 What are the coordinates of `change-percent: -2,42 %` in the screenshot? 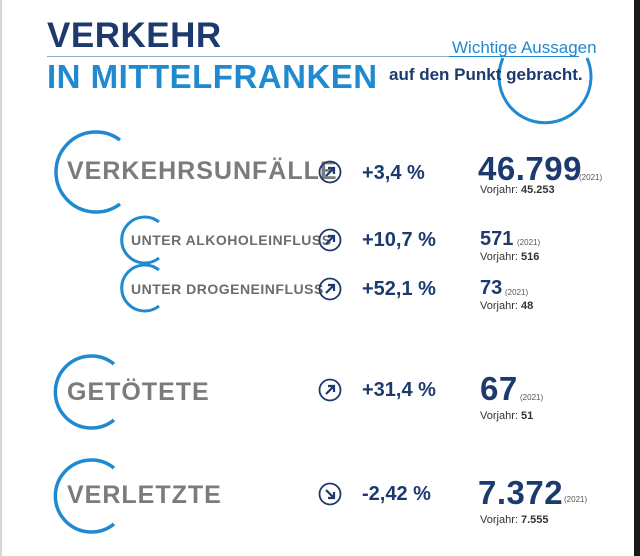 It's located at (396, 494).